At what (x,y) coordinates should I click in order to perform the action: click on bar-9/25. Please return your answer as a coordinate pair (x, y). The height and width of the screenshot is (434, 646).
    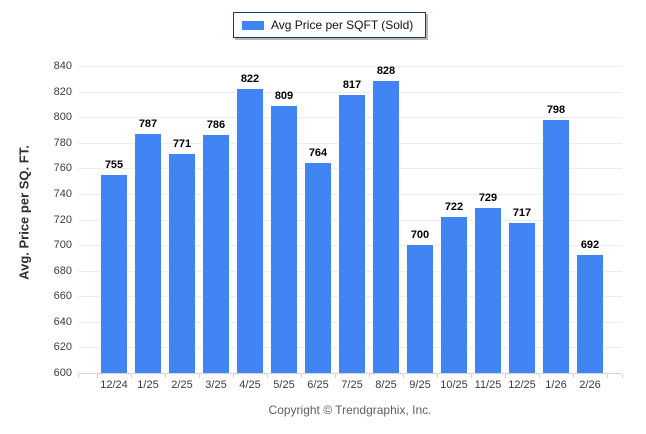
    Looking at the image, I should click on (420, 309).